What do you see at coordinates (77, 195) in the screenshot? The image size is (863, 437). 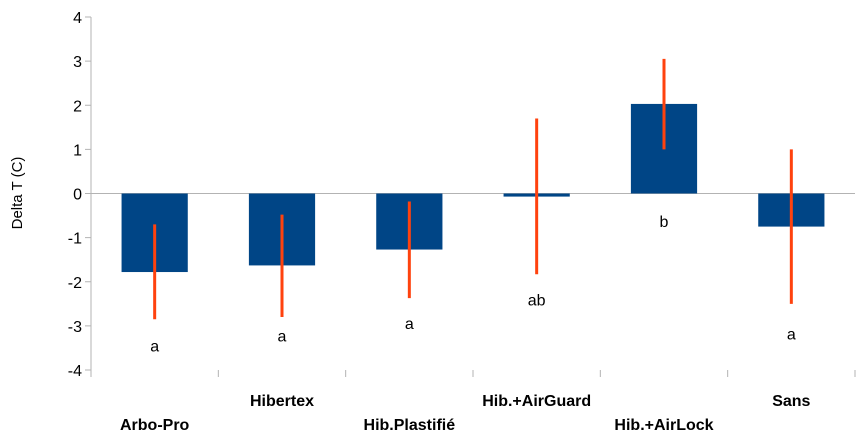 I see `y-tick-label: 0` at bounding box center [77, 195].